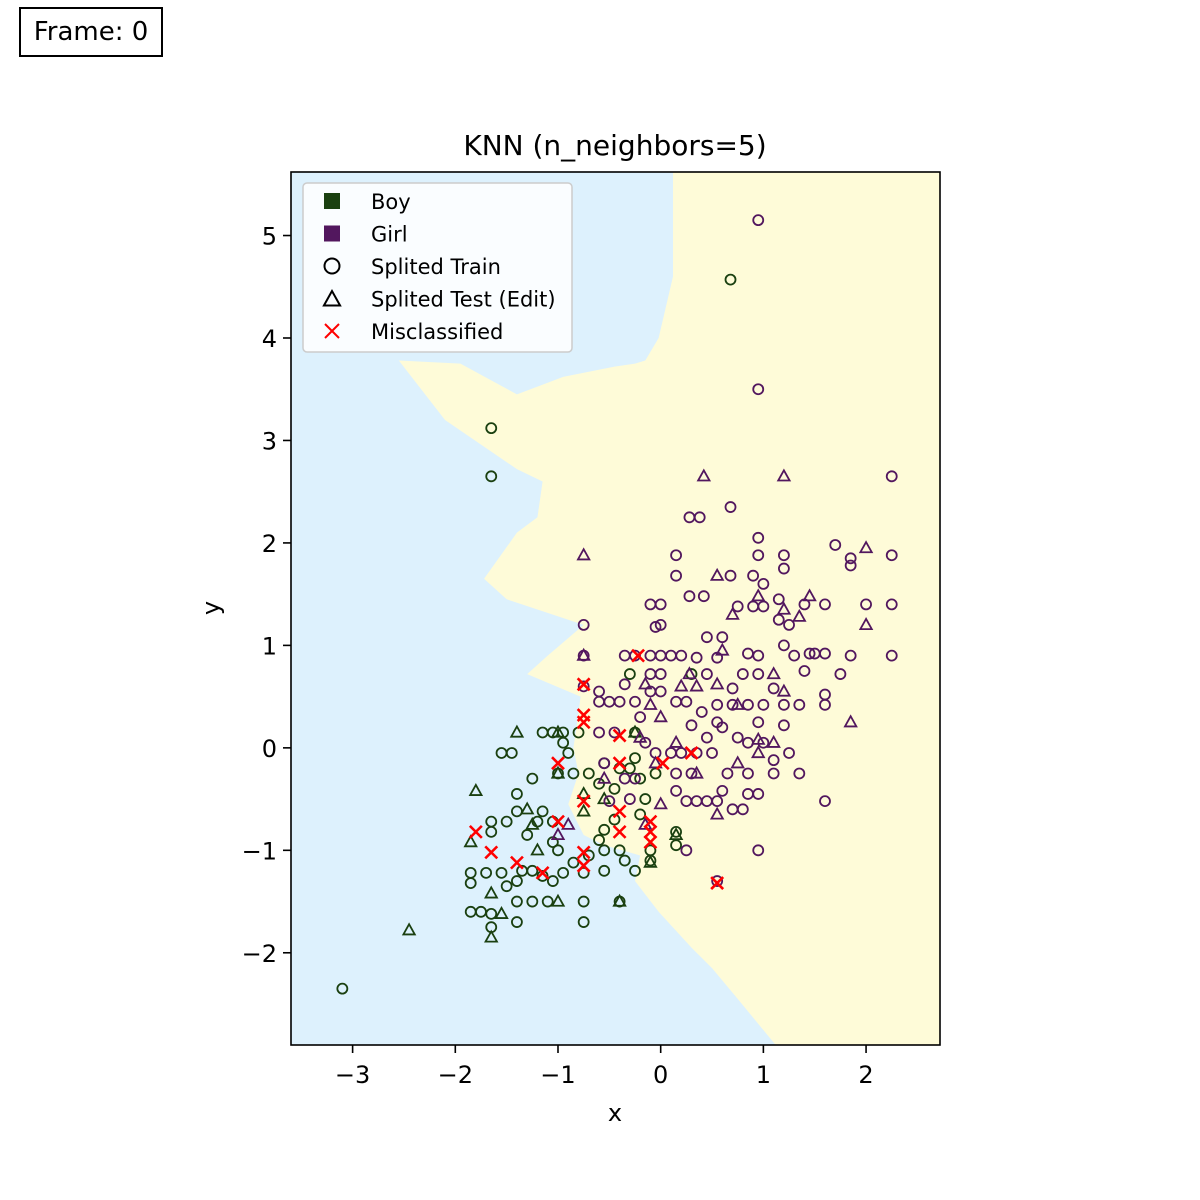 This screenshot has height=1200, width=1200. What do you see at coordinates (389, 235) in the screenshot?
I see `legend-label: Girl` at bounding box center [389, 235].